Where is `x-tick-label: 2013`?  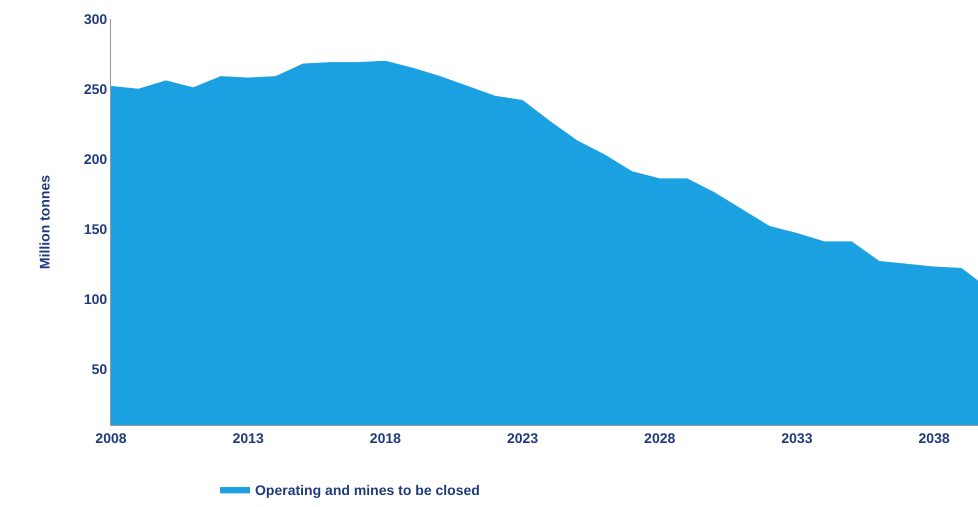 x-tick-label: 2013 is located at coordinates (248, 438).